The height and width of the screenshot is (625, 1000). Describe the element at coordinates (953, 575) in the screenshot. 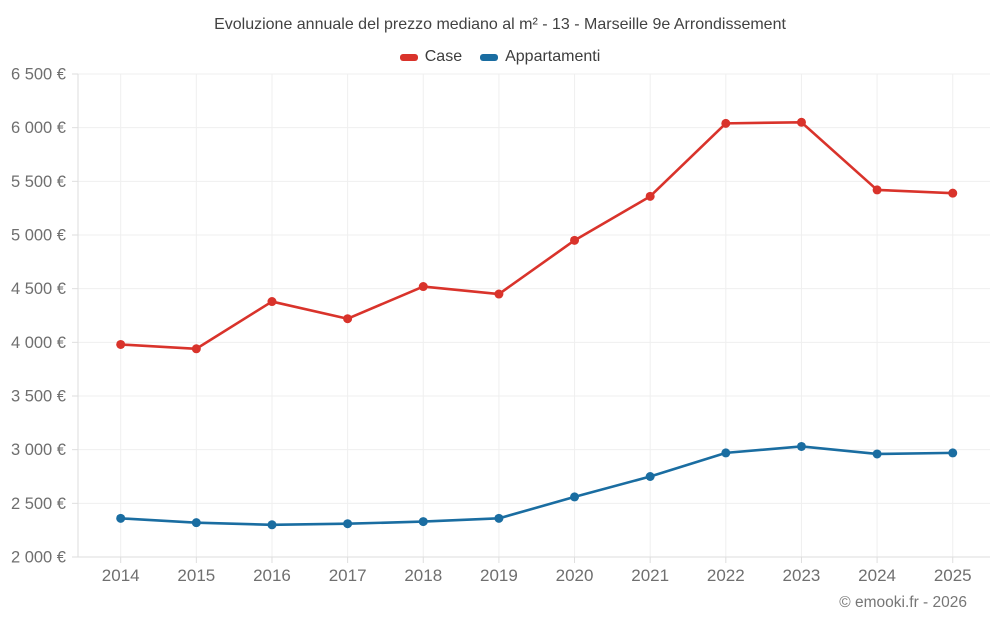

I see `svg-text: 2025` at that location.